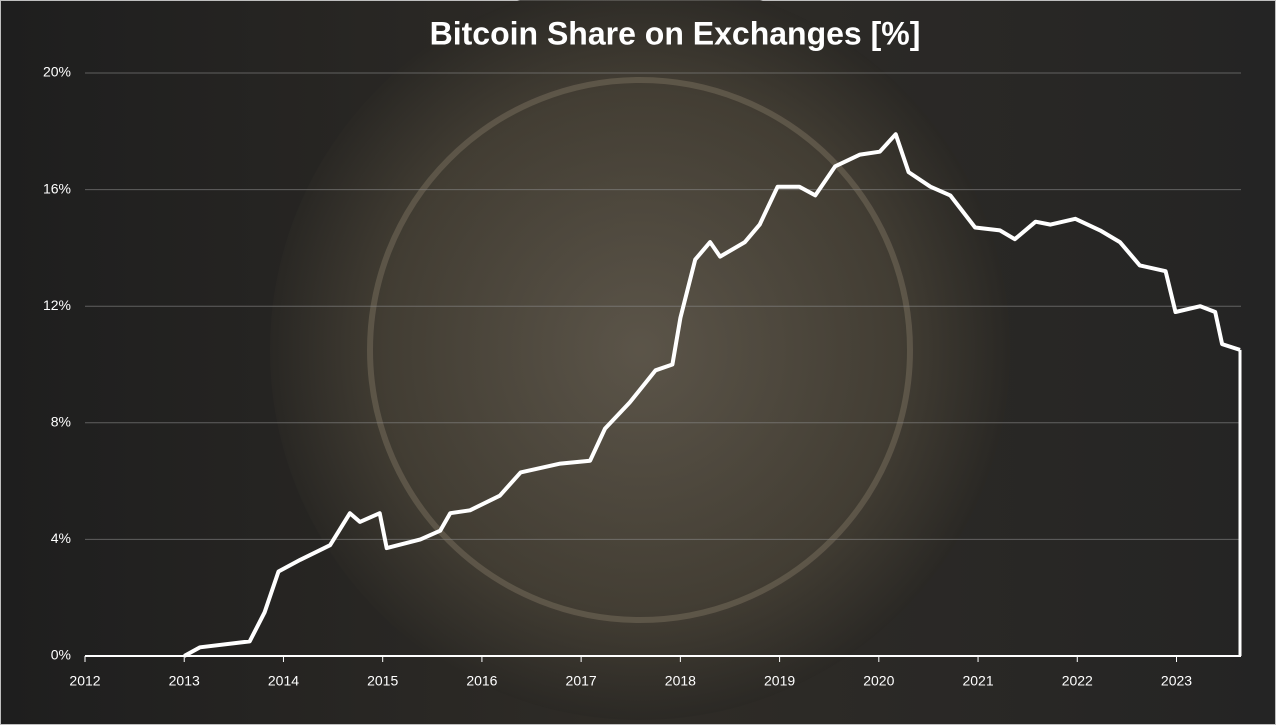 The image size is (1276, 725). Describe the element at coordinates (382, 681) in the screenshot. I see `x-tick-label: 2015` at that location.